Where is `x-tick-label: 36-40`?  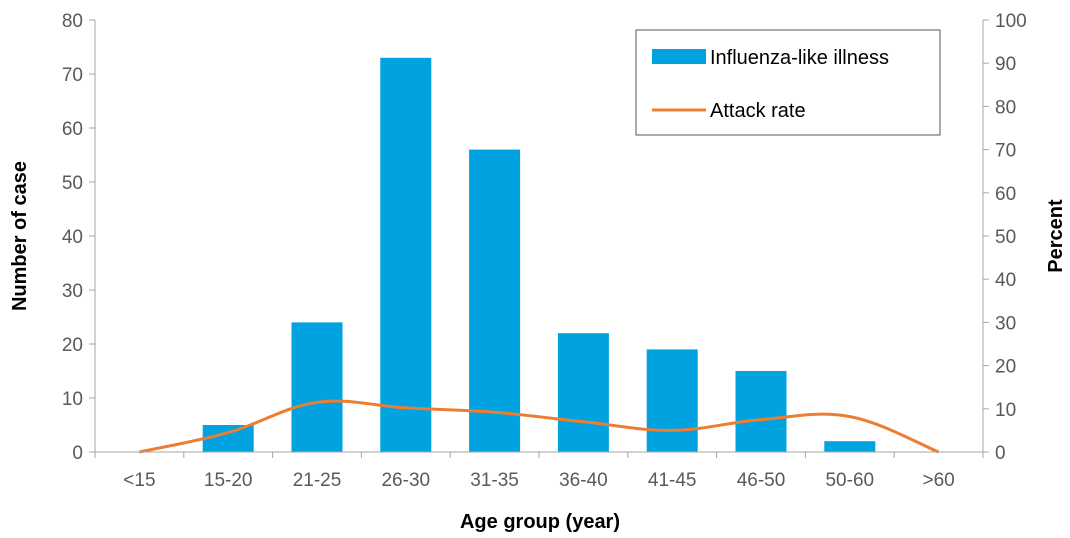
x-tick-label: 36-40 is located at coordinates (583, 480).